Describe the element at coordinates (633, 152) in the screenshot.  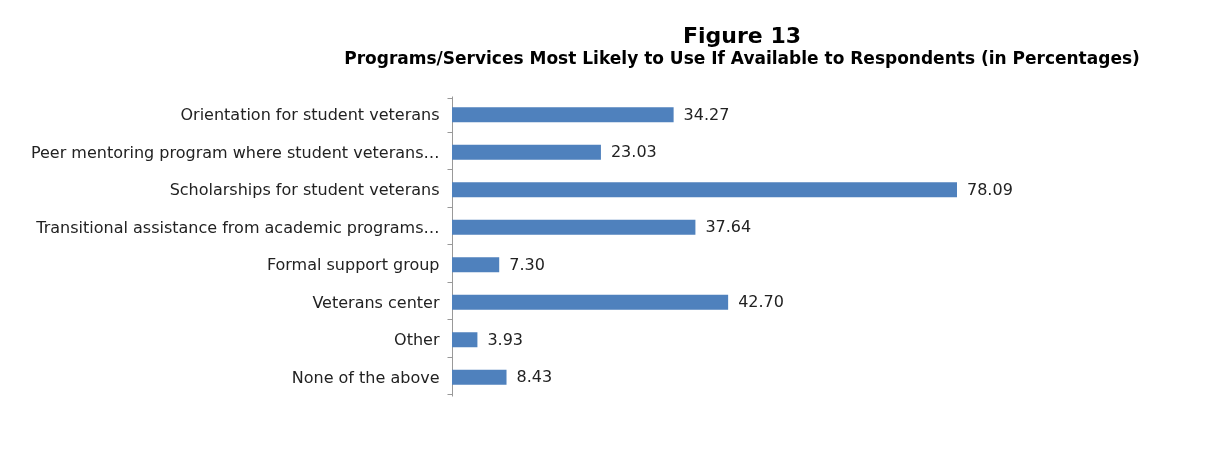
I see `data-label: 23.03` at that location.